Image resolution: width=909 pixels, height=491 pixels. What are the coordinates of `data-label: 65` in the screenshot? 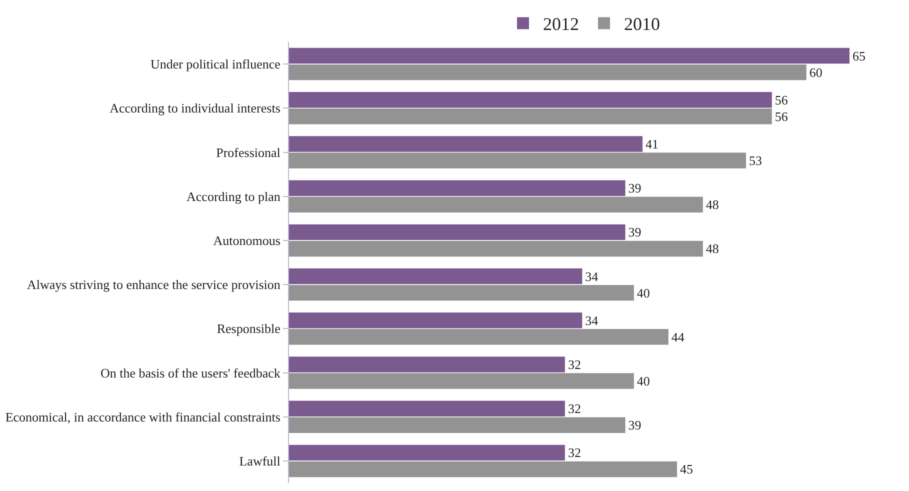 It's located at (859, 56).